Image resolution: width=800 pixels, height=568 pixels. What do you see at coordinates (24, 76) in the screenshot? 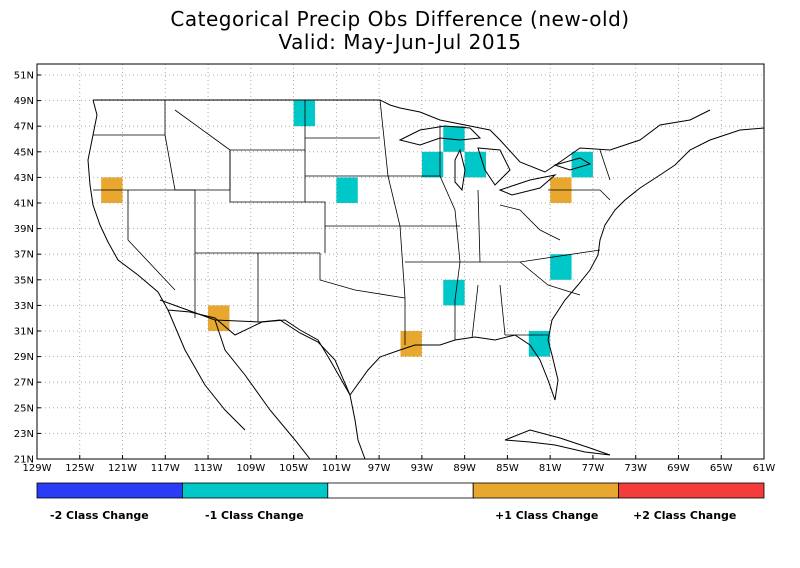
I see `lat-tick-label: 51N` at bounding box center [24, 76].